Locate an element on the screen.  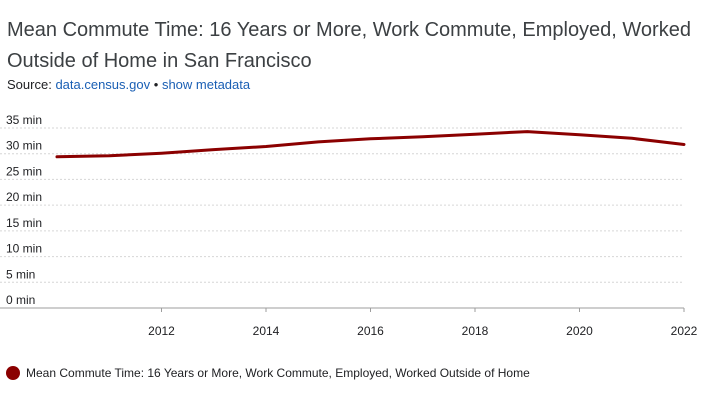
x-axis: 2012 2014 2016 2018 2020 2022 is located at coordinates (423, 323).